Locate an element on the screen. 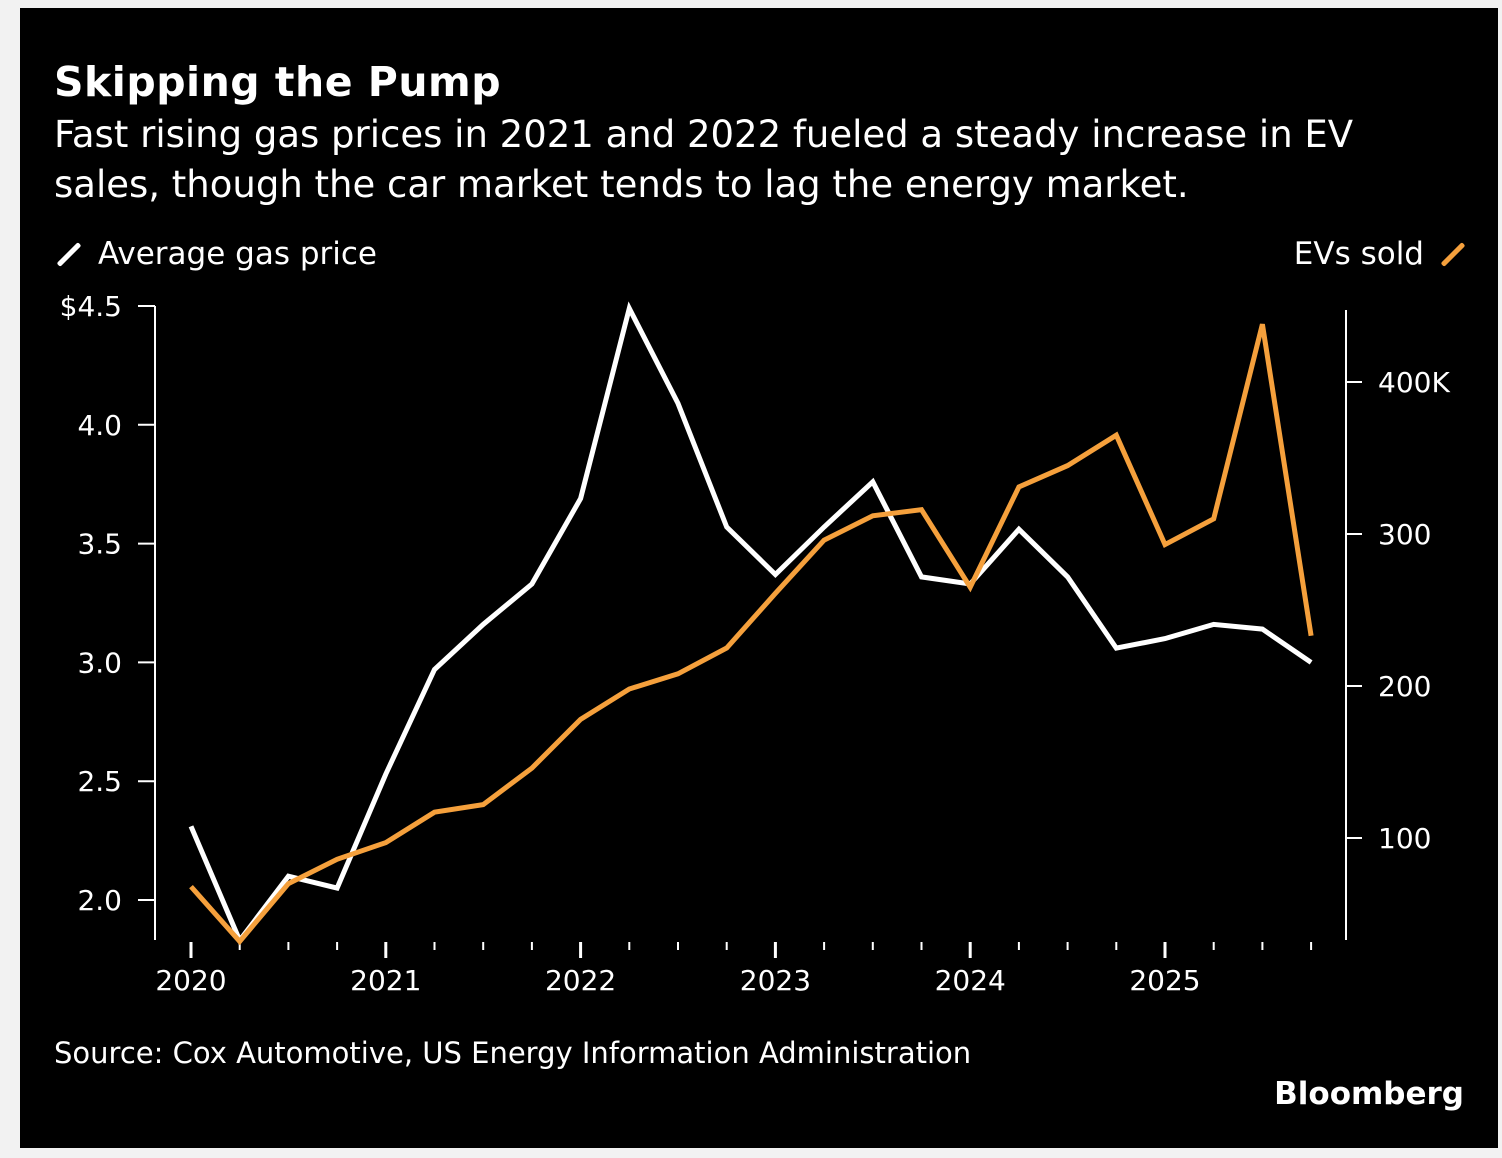 The width and height of the screenshot is (1502, 1158). left-axis-tick-label: 2.0 is located at coordinates (99, 900).